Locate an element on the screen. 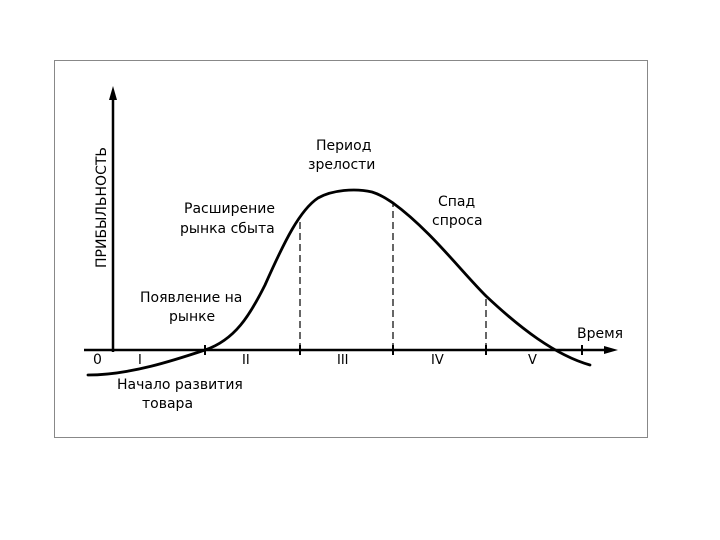 The height and width of the screenshot is (540, 720). origin-label: 0 is located at coordinates (97, 360).